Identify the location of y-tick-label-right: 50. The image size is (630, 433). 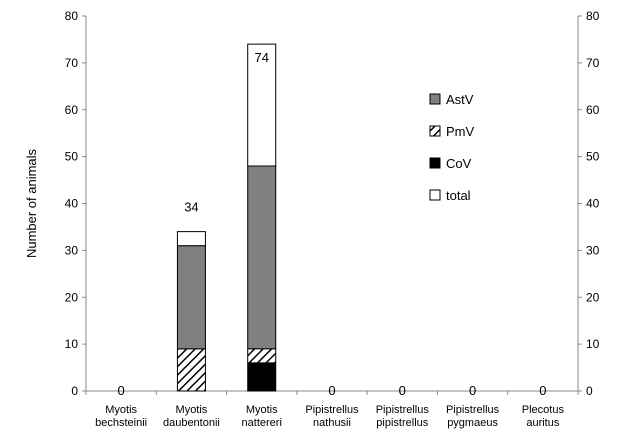
(593, 157).